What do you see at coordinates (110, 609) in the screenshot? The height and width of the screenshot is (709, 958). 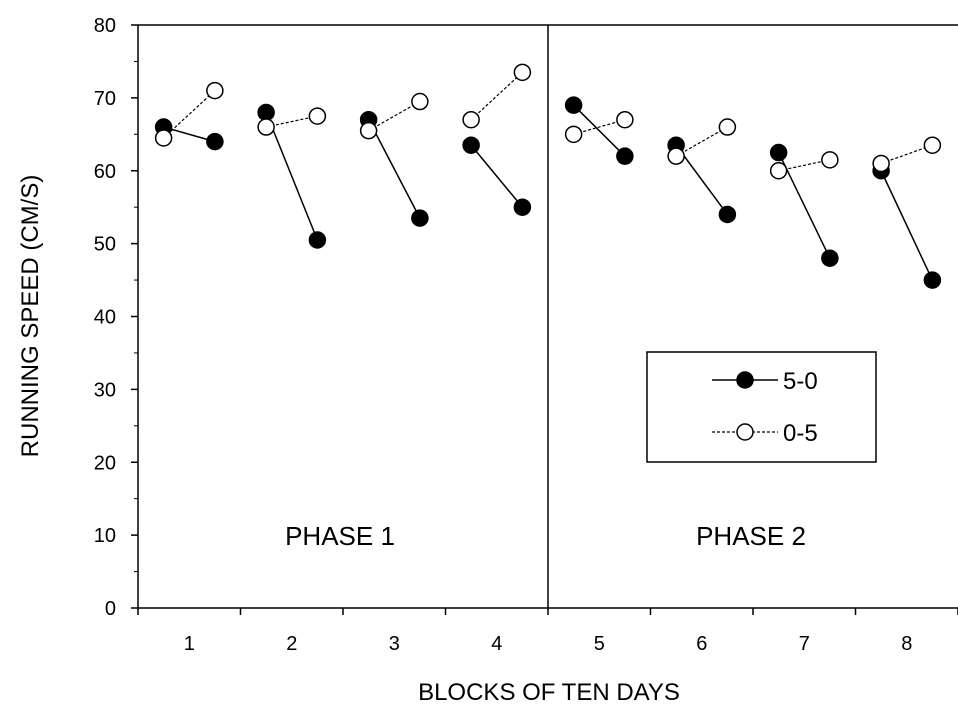 I see `y-tick-label-0: 0` at bounding box center [110, 609].